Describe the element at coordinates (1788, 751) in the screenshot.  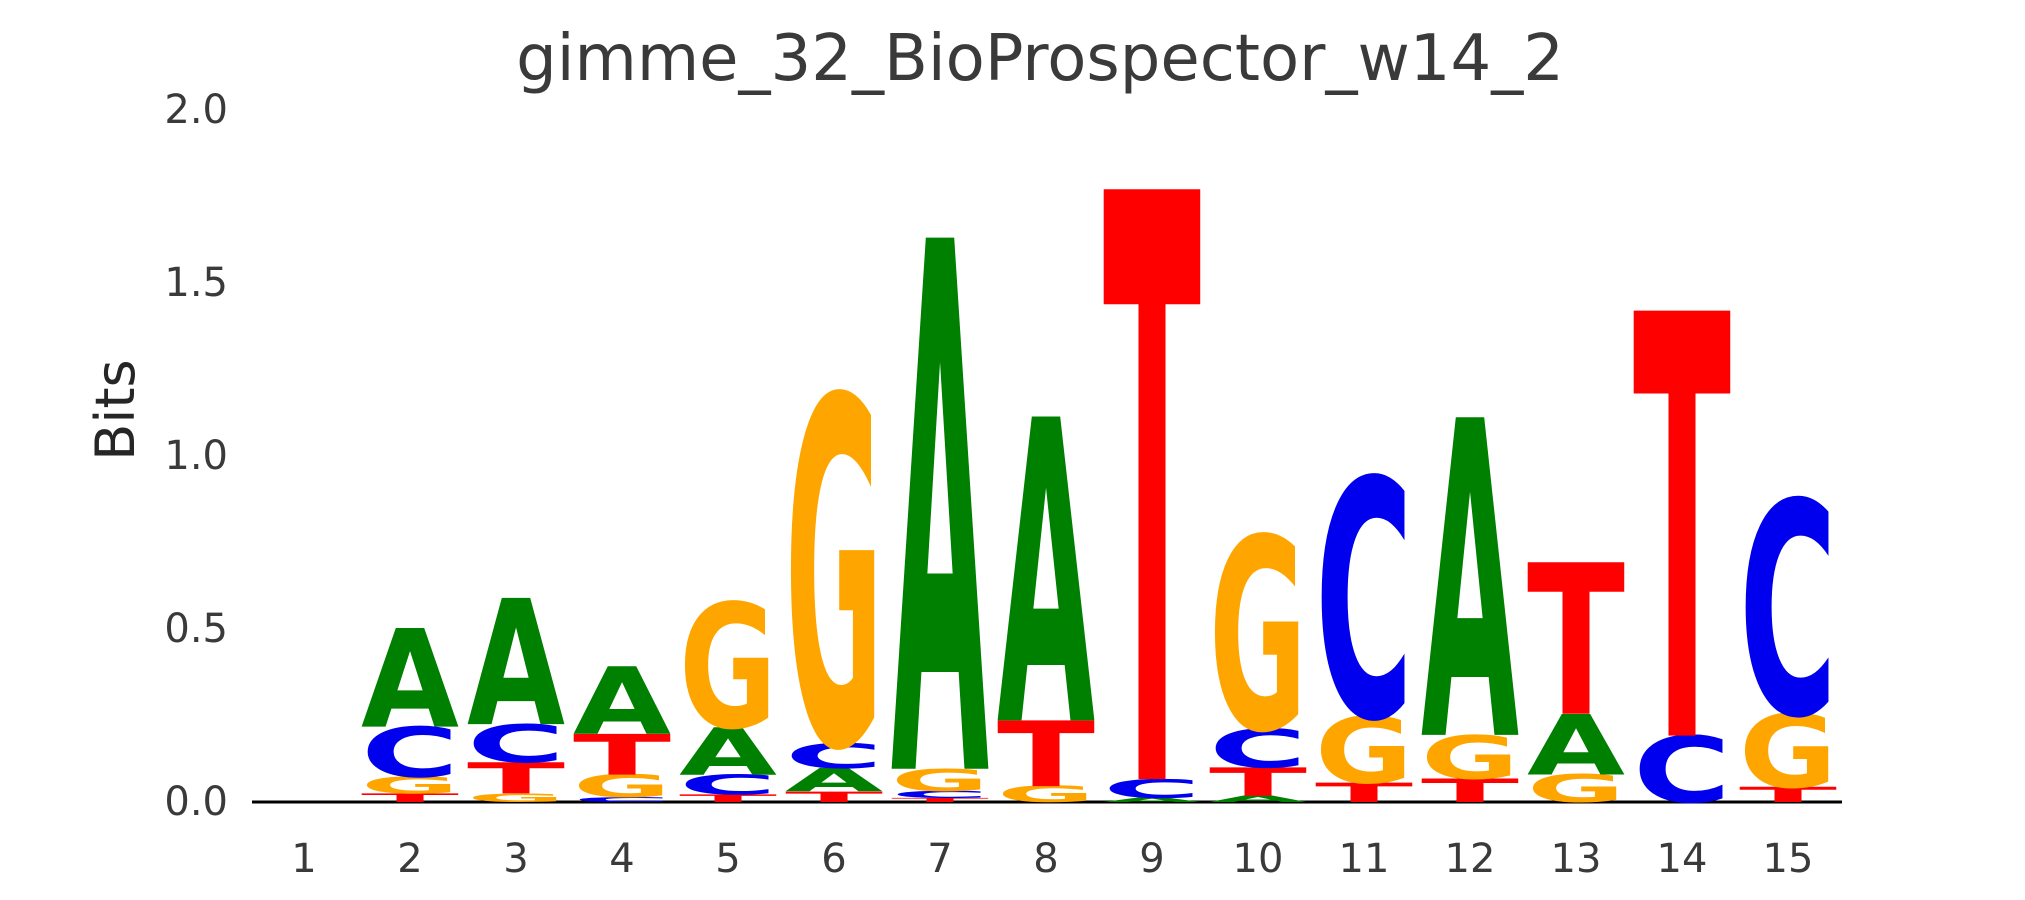
I see `logo-letter-G-pos15: G` at that location.